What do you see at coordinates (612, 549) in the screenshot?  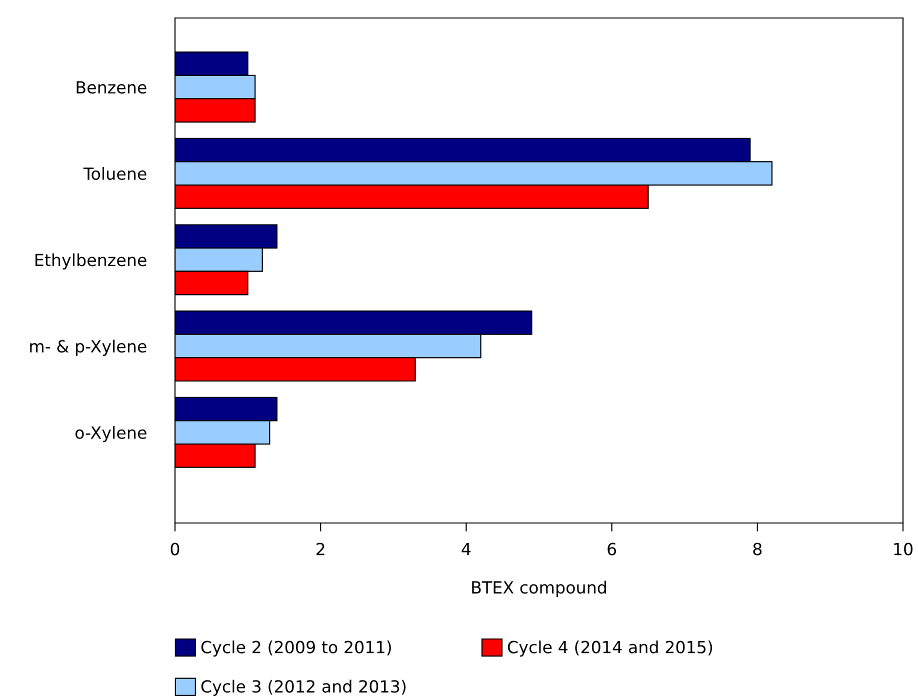 I see `x-tick-label: 6` at bounding box center [612, 549].